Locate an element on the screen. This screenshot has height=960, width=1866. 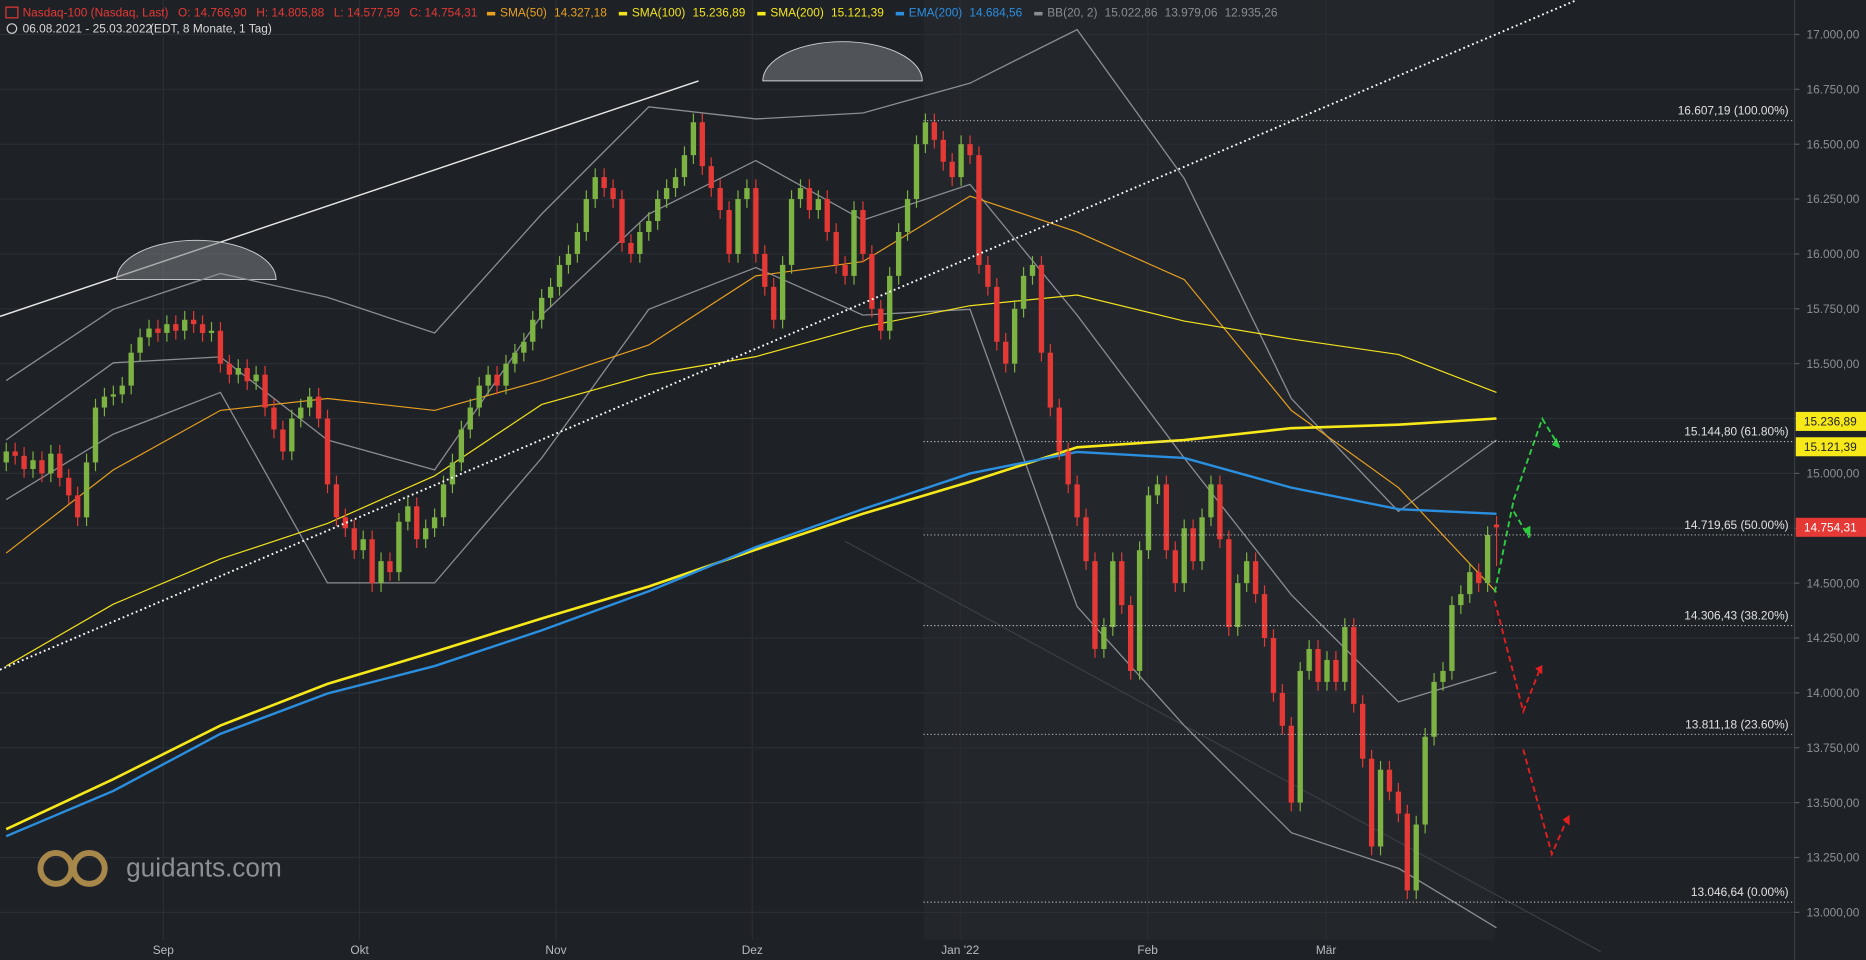
fib-label: 15.144,80 (61.80%) is located at coordinates (1736, 432).